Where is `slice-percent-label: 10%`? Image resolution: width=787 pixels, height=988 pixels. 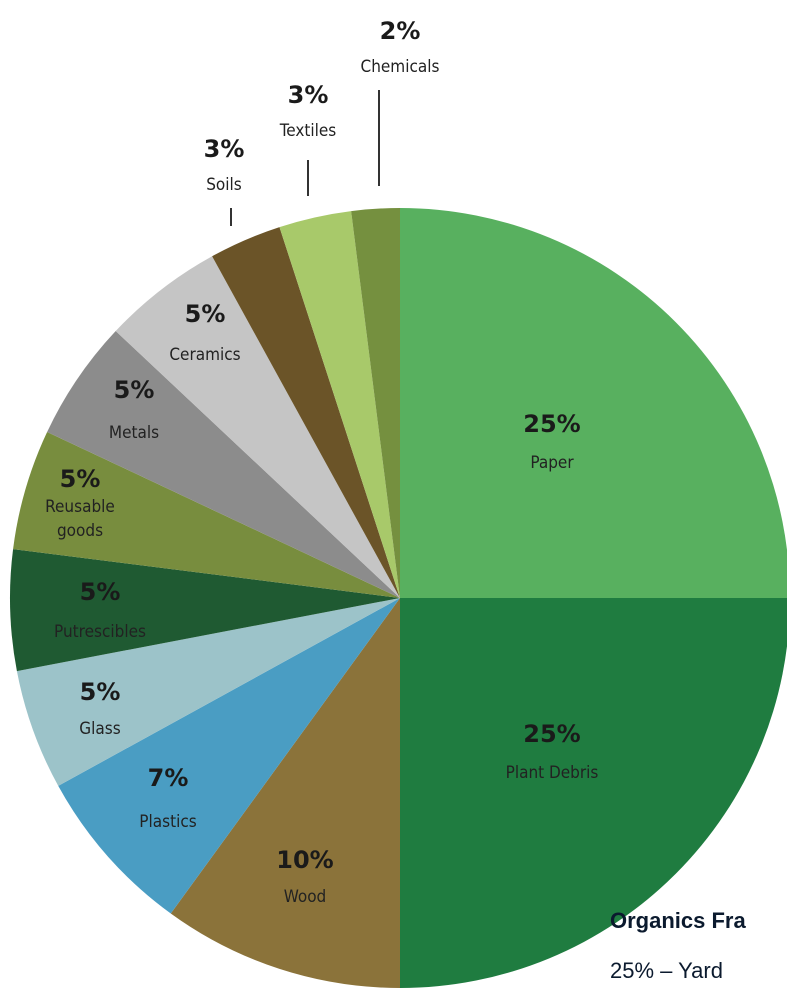 slice-percent-label: 10% is located at coordinates (304, 860).